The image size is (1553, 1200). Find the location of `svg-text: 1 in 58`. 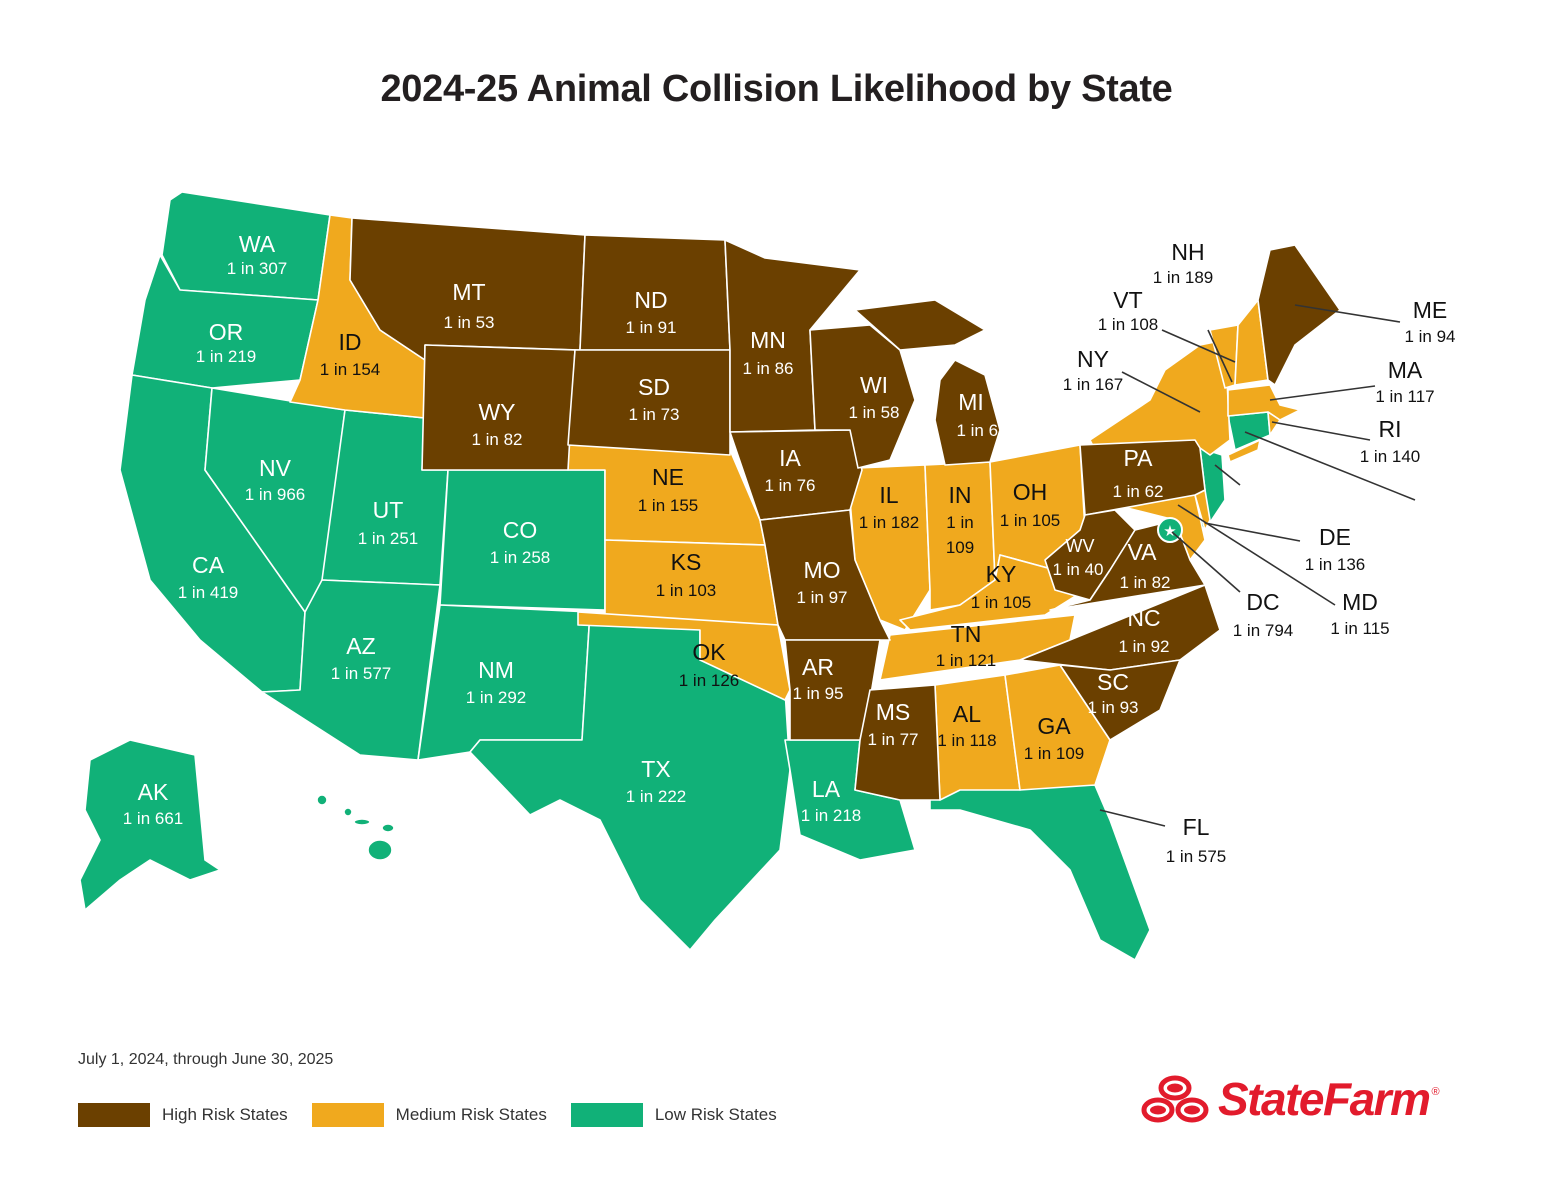

svg-text: 1 in 58 is located at coordinates (873, 412).